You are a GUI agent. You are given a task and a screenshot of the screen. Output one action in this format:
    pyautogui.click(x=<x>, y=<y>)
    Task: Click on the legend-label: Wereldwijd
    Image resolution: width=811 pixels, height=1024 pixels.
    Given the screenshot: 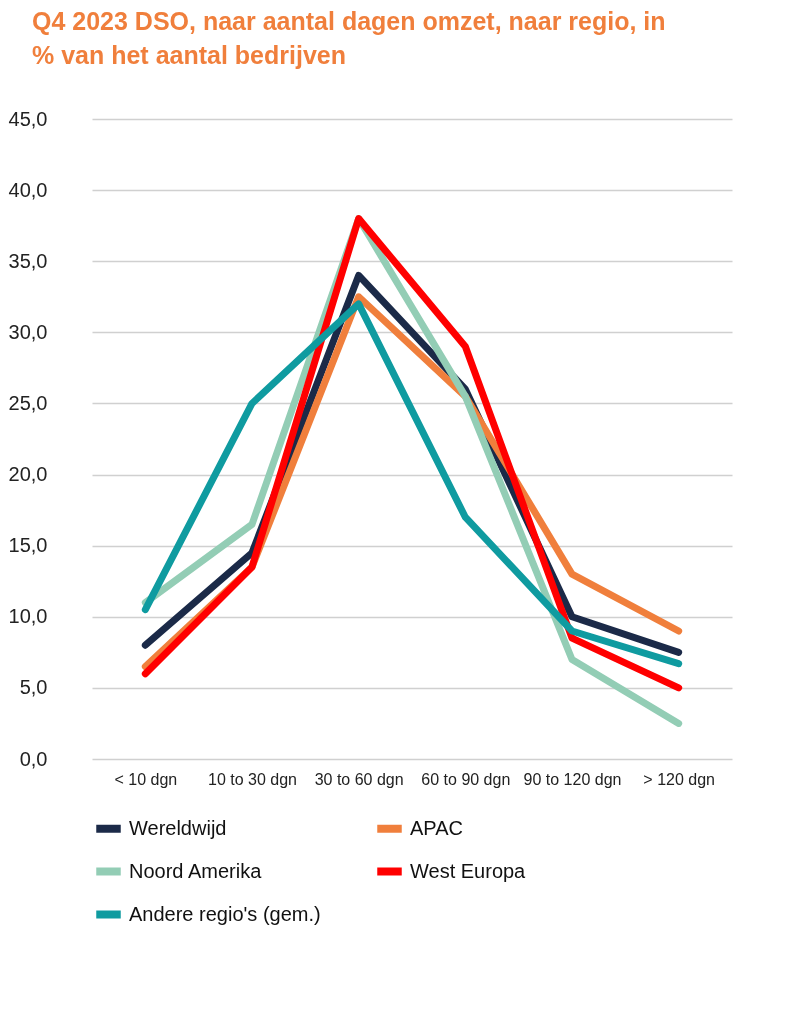 What is the action you would take?
    pyautogui.click(x=178, y=827)
    